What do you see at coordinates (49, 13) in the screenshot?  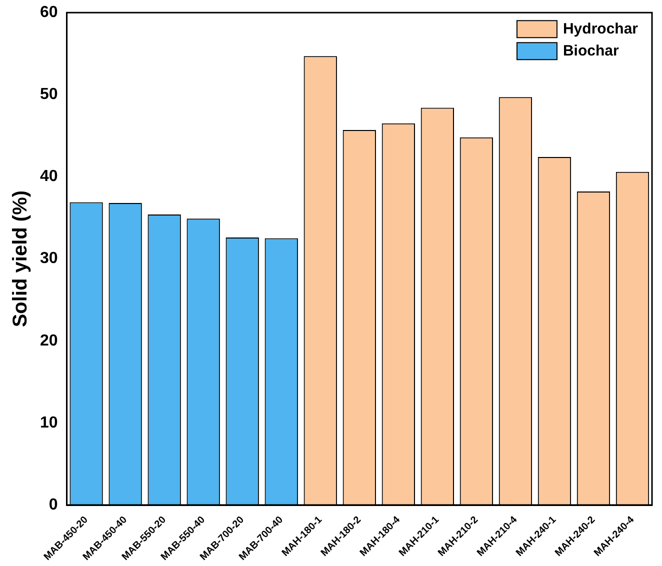 I see `y-tick-label: 60` at bounding box center [49, 13].